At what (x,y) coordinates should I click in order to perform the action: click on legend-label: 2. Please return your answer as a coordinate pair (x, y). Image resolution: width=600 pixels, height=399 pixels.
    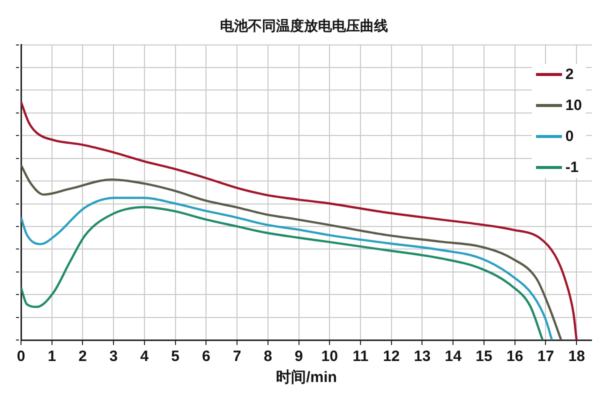
    Looking at the image, I should click on (569, 74).